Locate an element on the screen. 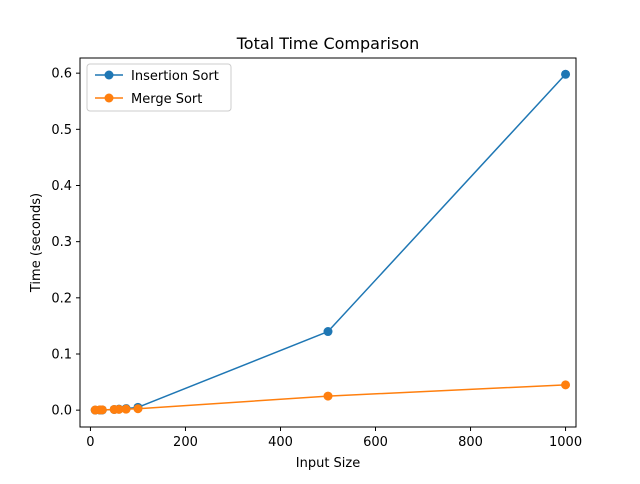 Image resolution: width=640 pixels, height=484 pixels. y-axis-label: Time (seconds) is located at coordinates (36, 243).